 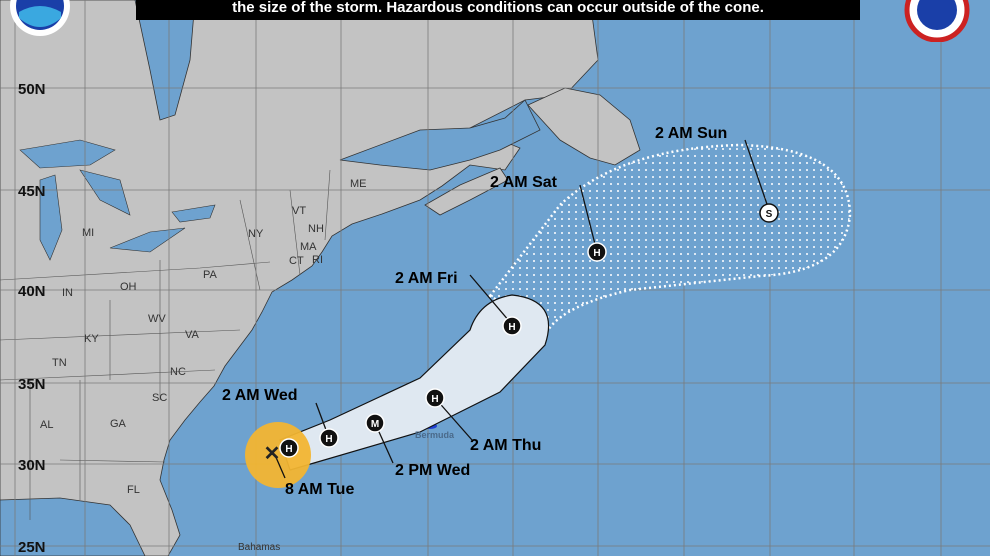 What do you see at coordinates (159, 398) in the screenshot?
I see `state-label: SC` at bounding box center [159, 398].